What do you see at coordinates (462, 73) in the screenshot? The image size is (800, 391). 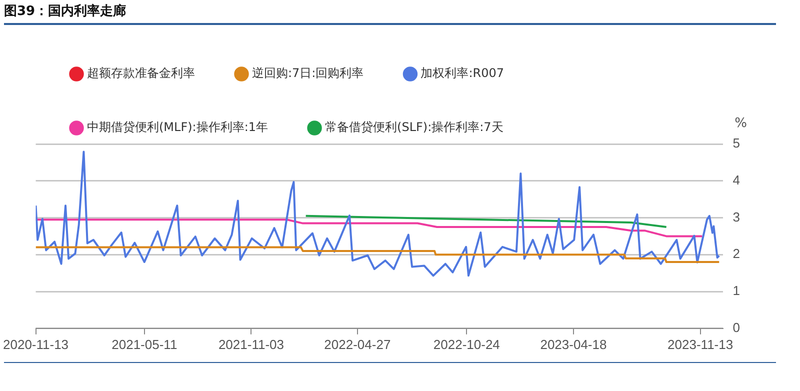 I see `legend-label: 加权利率:R007` at bounding box center [462, 73].